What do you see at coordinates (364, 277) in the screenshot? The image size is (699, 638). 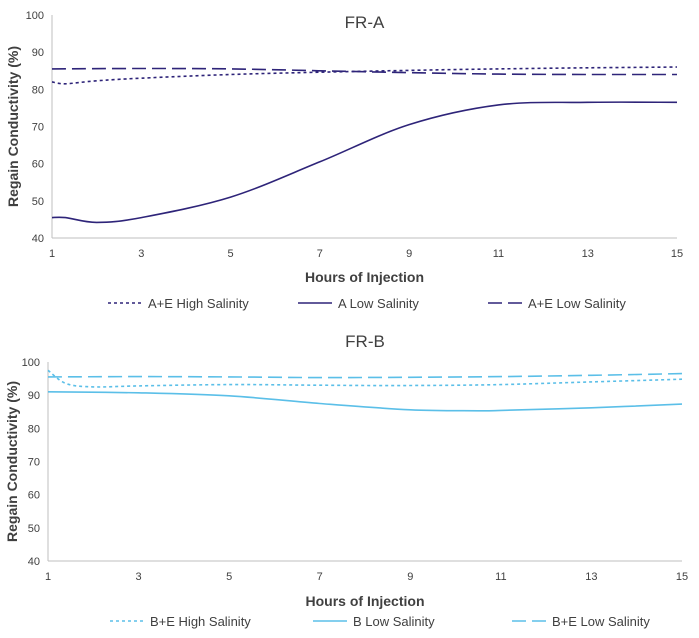 I see `fr-a-x-axis-label: Hours of Injection` at bounding box center [364, 277].